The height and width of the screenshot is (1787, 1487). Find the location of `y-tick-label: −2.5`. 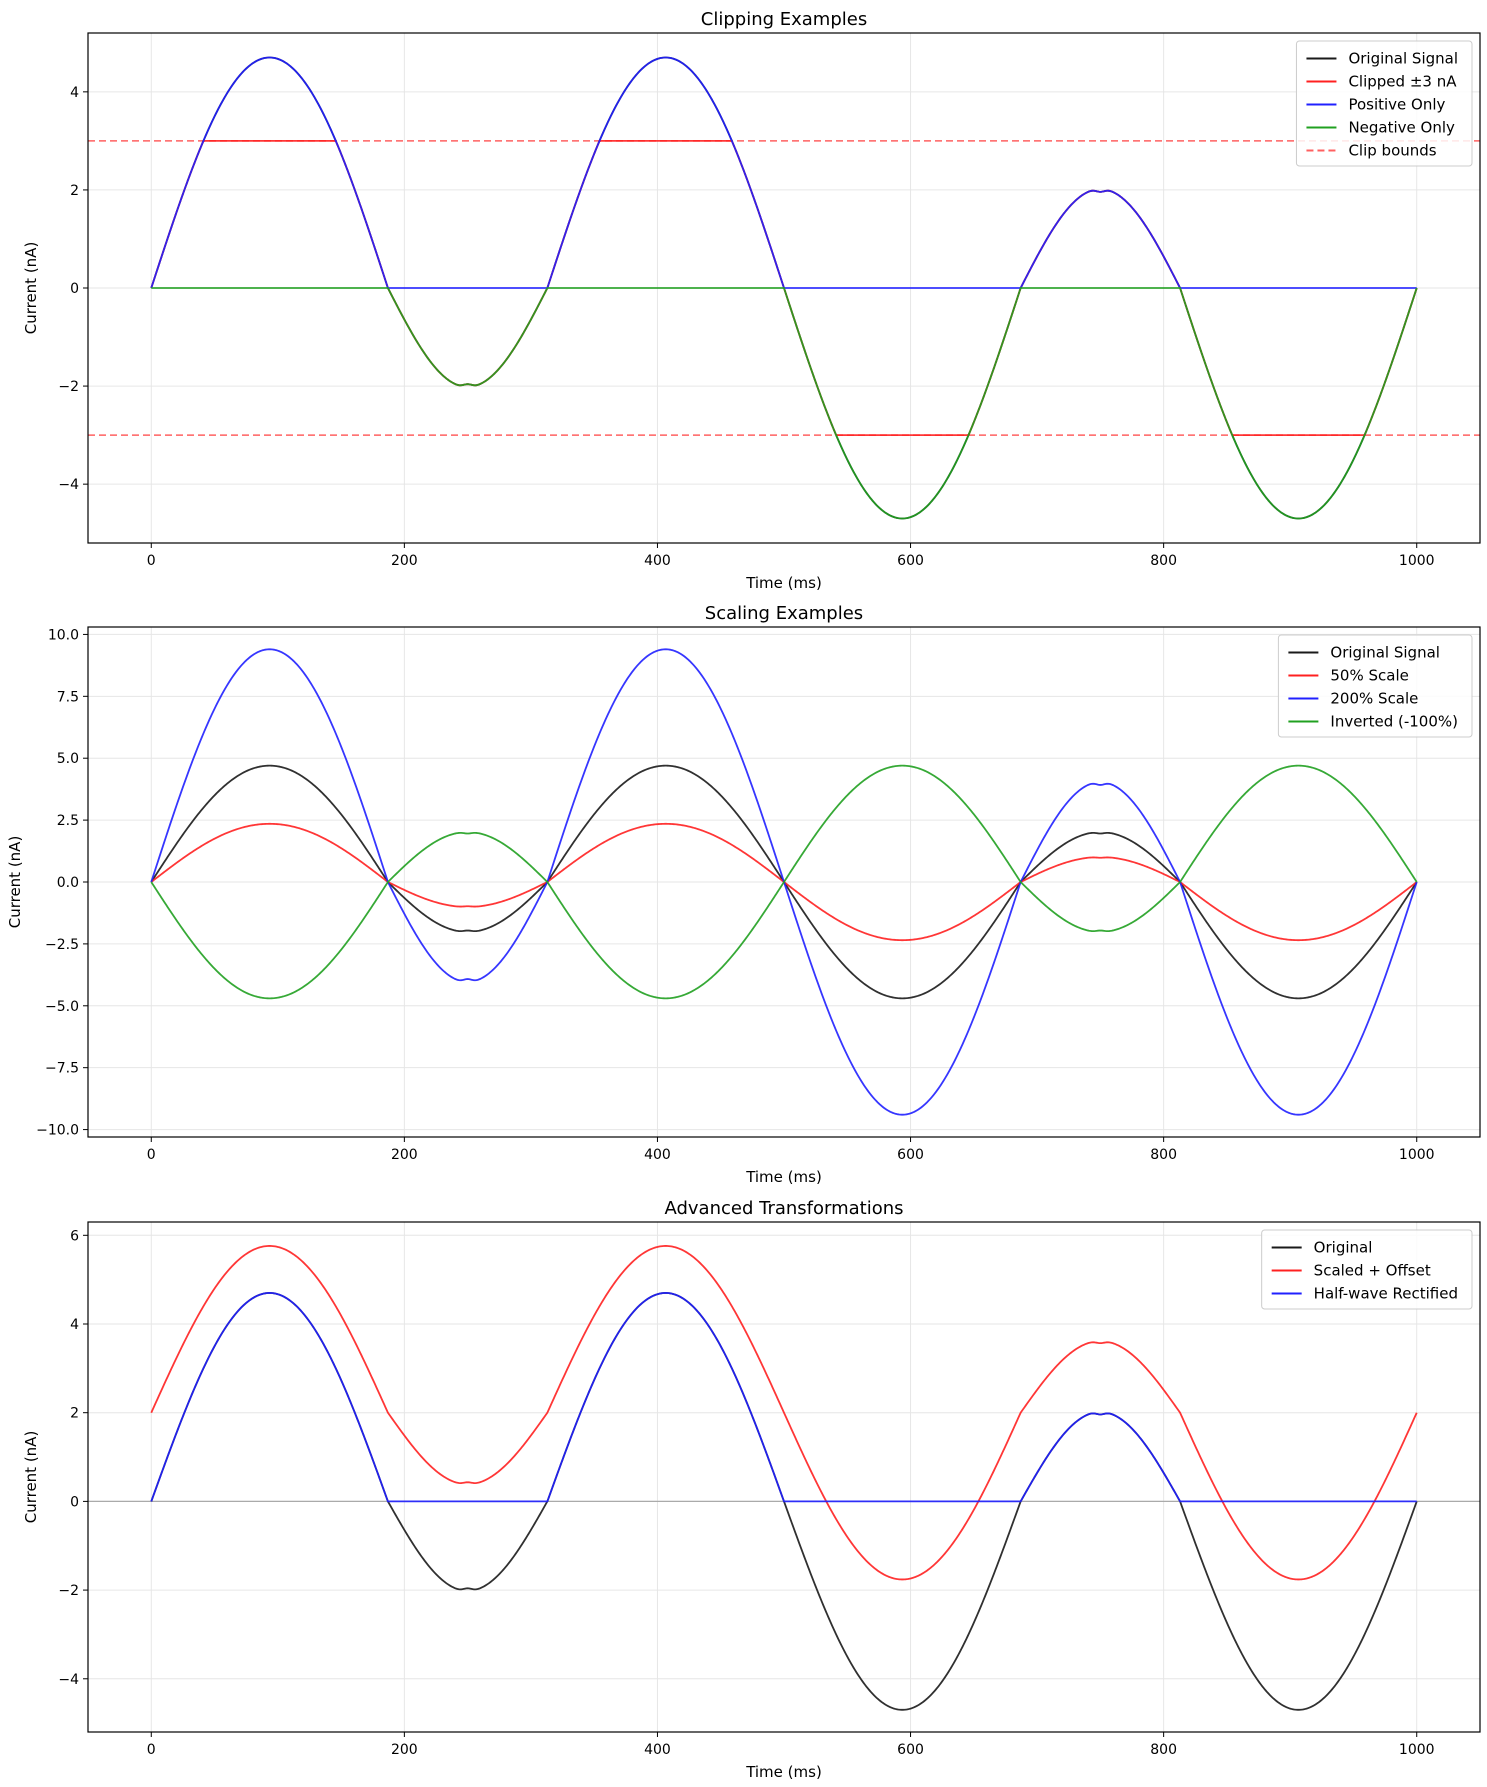

y-tick-label: −2.5 is located at coordinates (62, 945).